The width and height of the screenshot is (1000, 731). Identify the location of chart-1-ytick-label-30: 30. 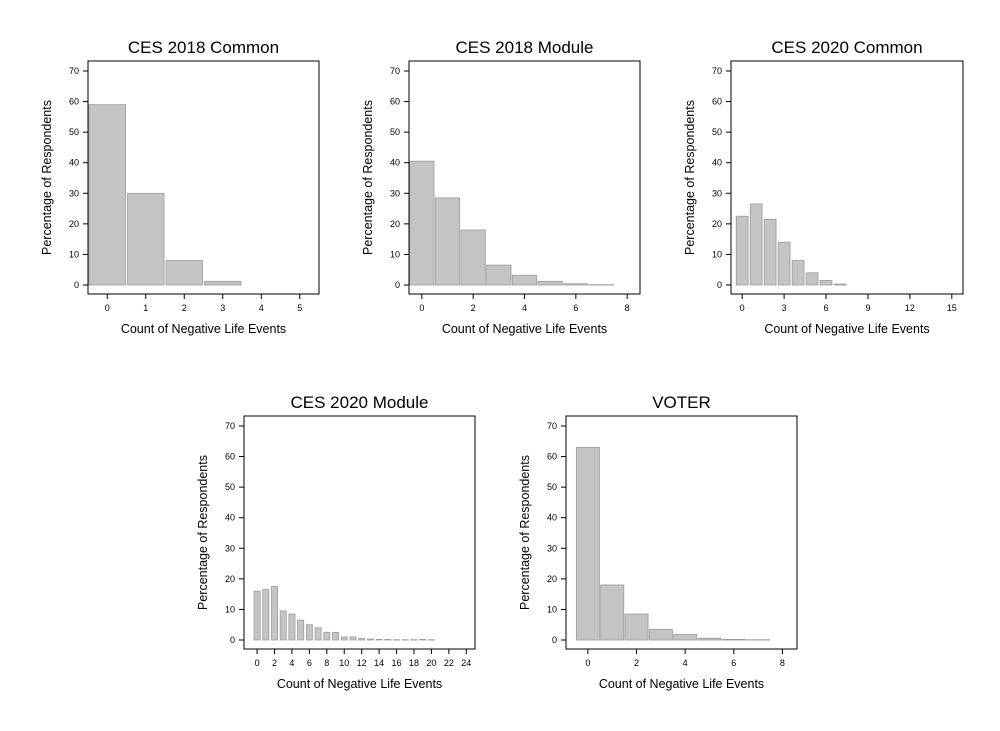
(395, 193).